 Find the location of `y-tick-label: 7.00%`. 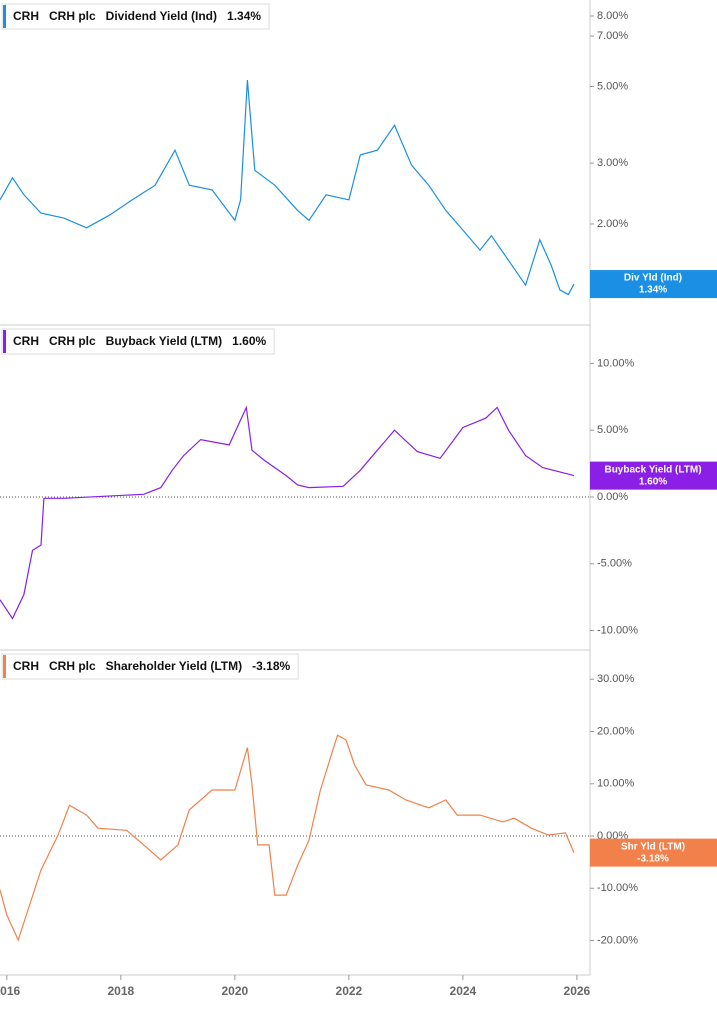

y-tick-label: 7.00% is located at coordinates (612, 36).